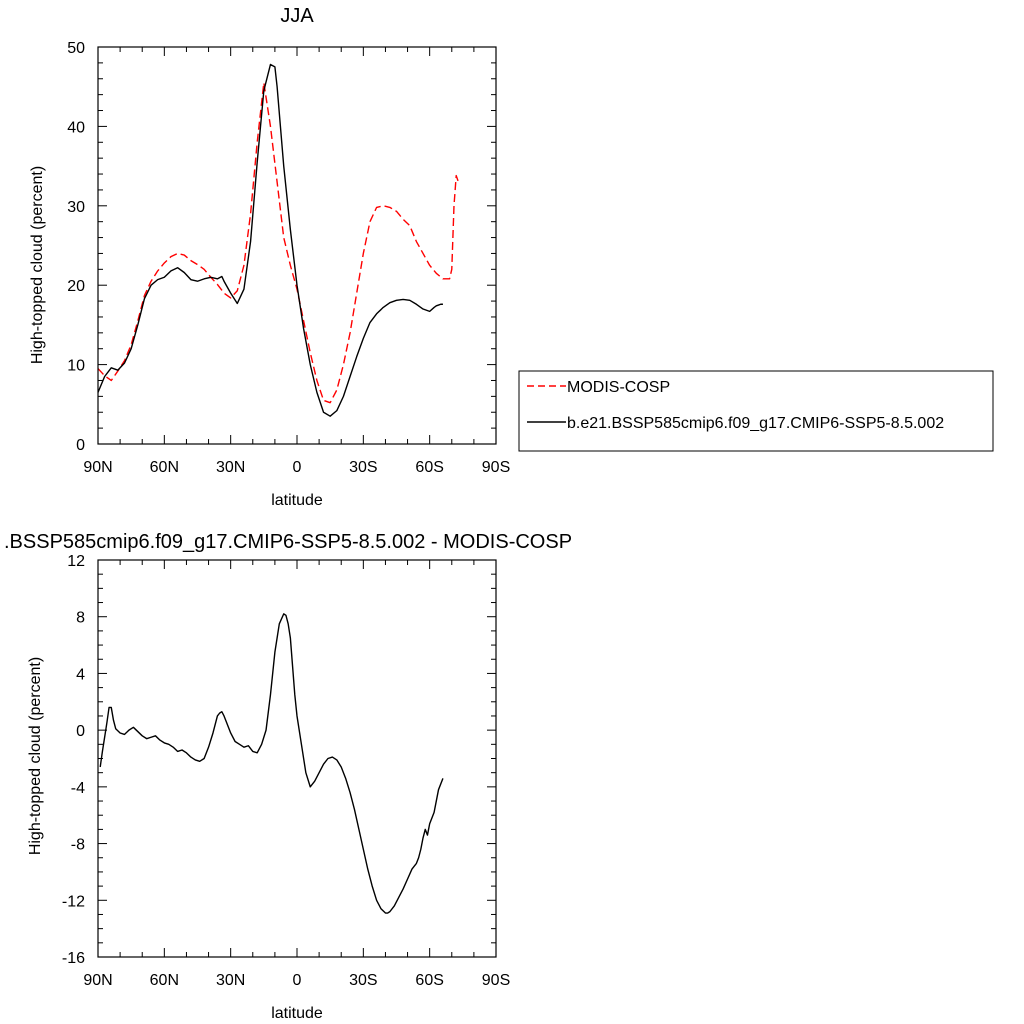 Image resolution: width=1024 pixels, height=1024 pixels. I want to click on bottom-x-tick-label: 90S, so click(496, 980).